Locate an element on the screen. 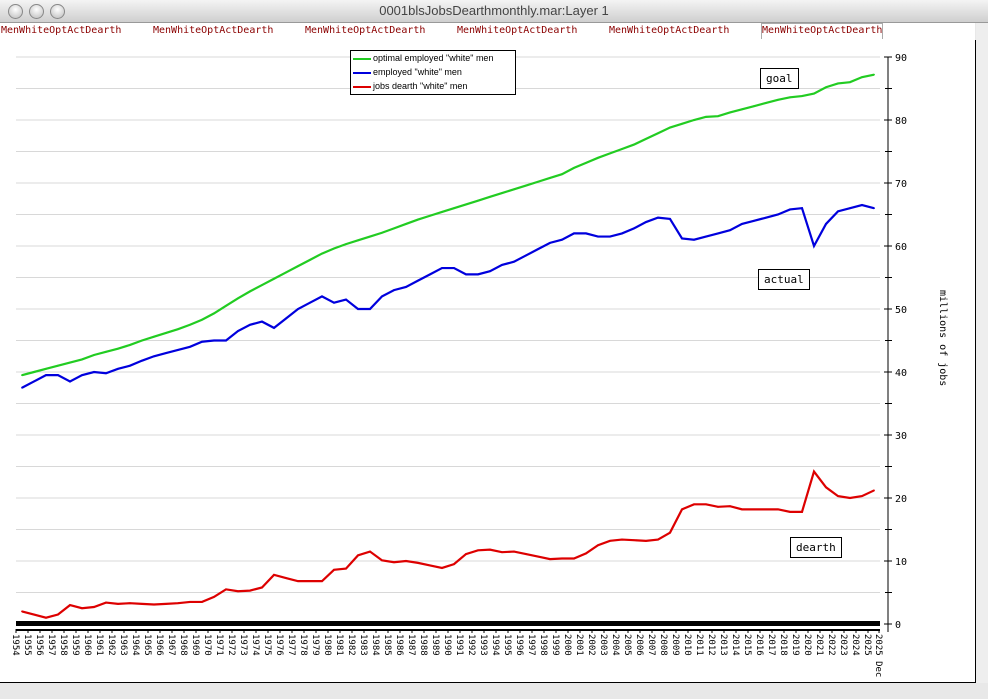 This screenshot has width=988, height=699. legend-label: optimal employed "white" men is located at coordinates (433, 58).